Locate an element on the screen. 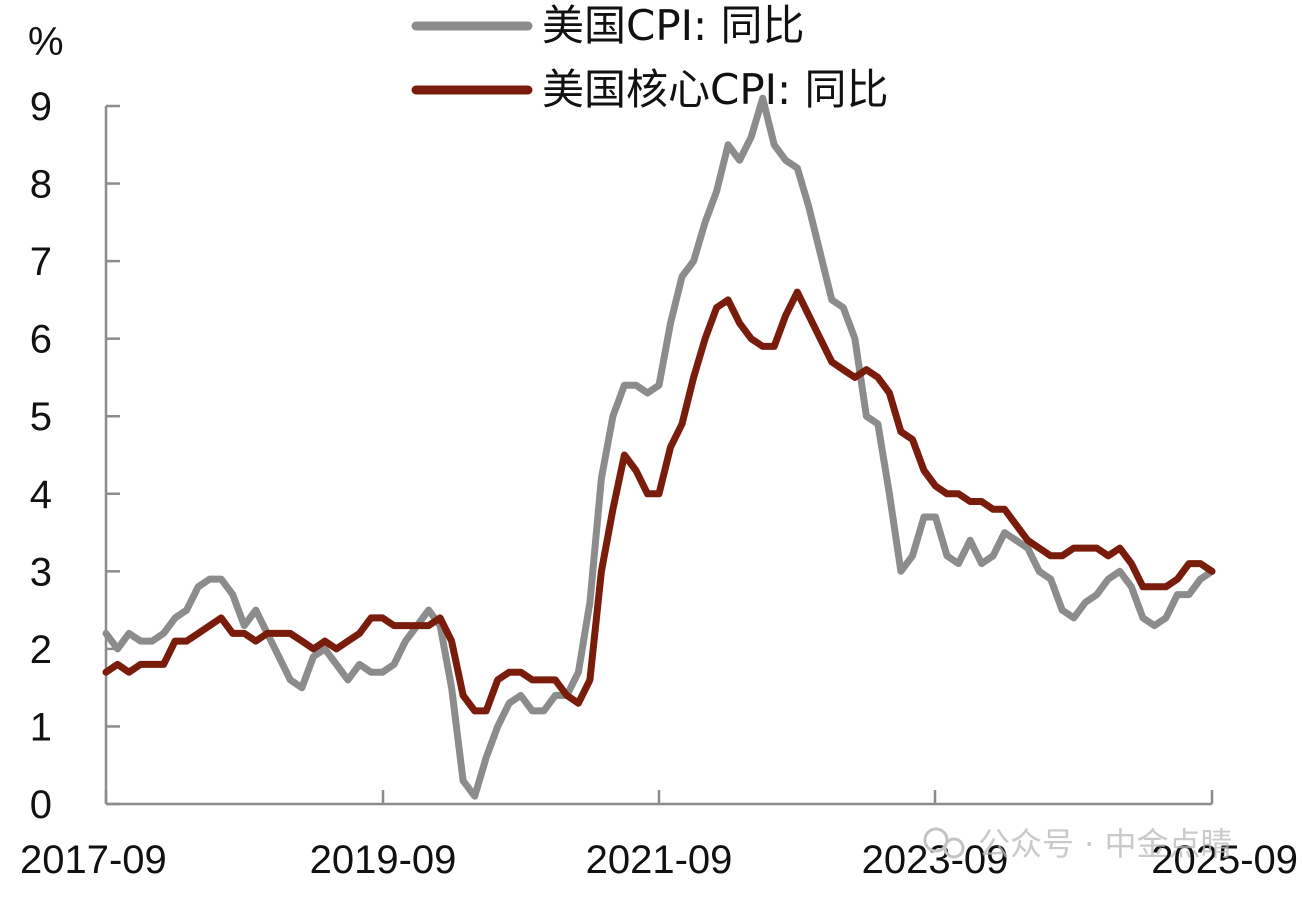 This screenshot has height=897, width=1302. x-tick-label: 2025-09 is located at coordinates (1224, 860).